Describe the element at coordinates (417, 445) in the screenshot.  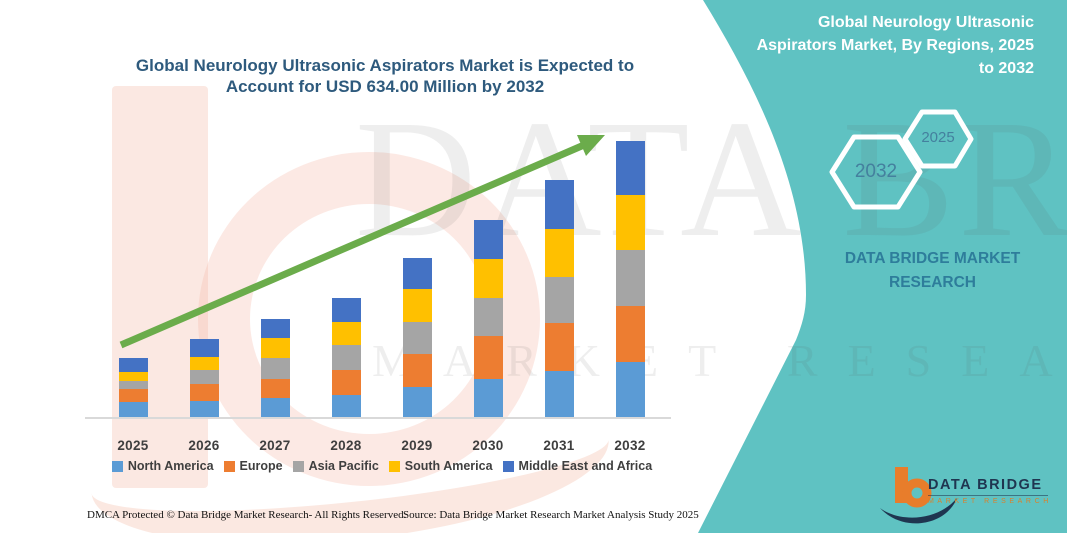
I see `x-label-2029: 2029` at that location.